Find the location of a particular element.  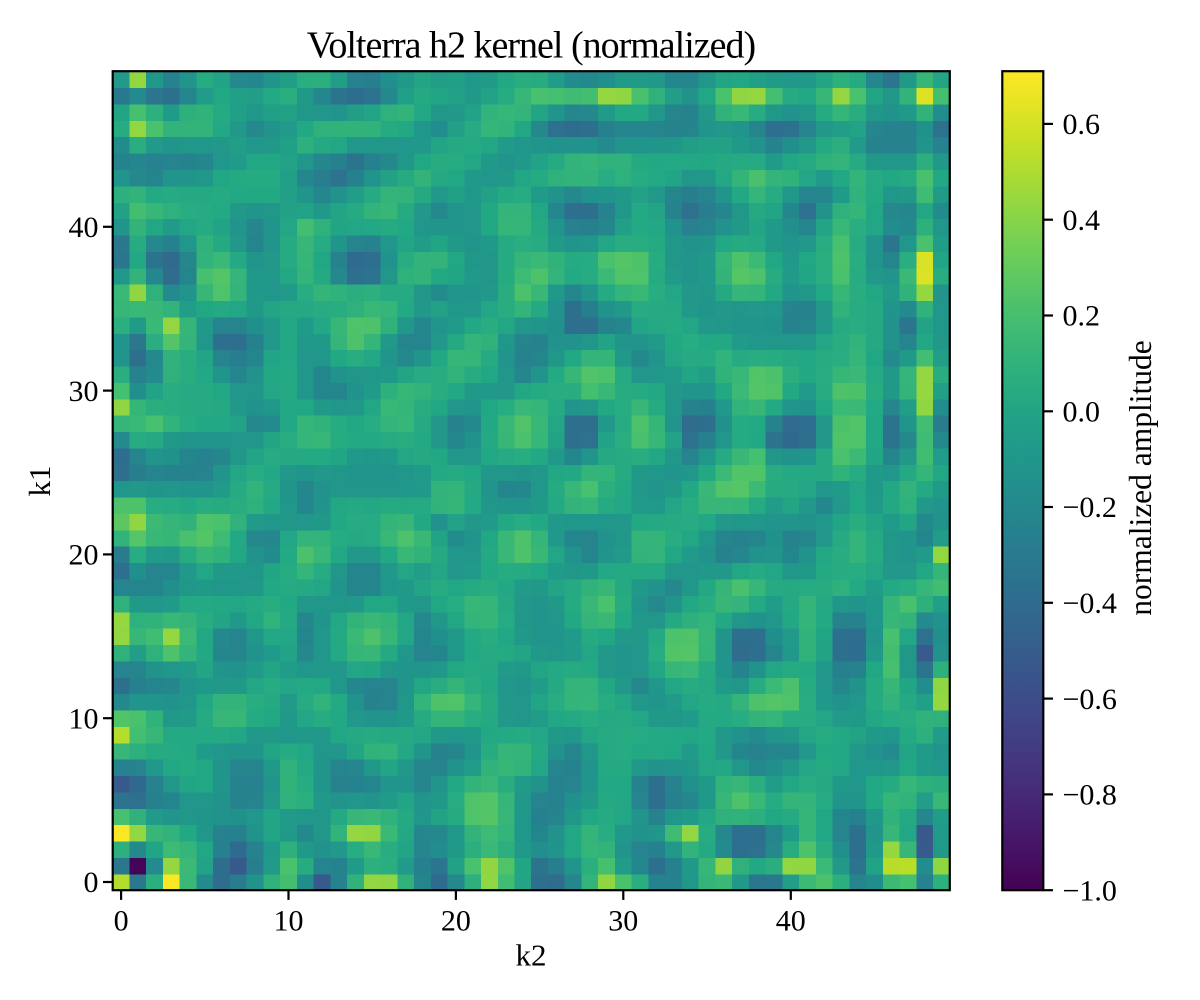

svg-text: normalized amplitude is located at coordinates (1140, 478).